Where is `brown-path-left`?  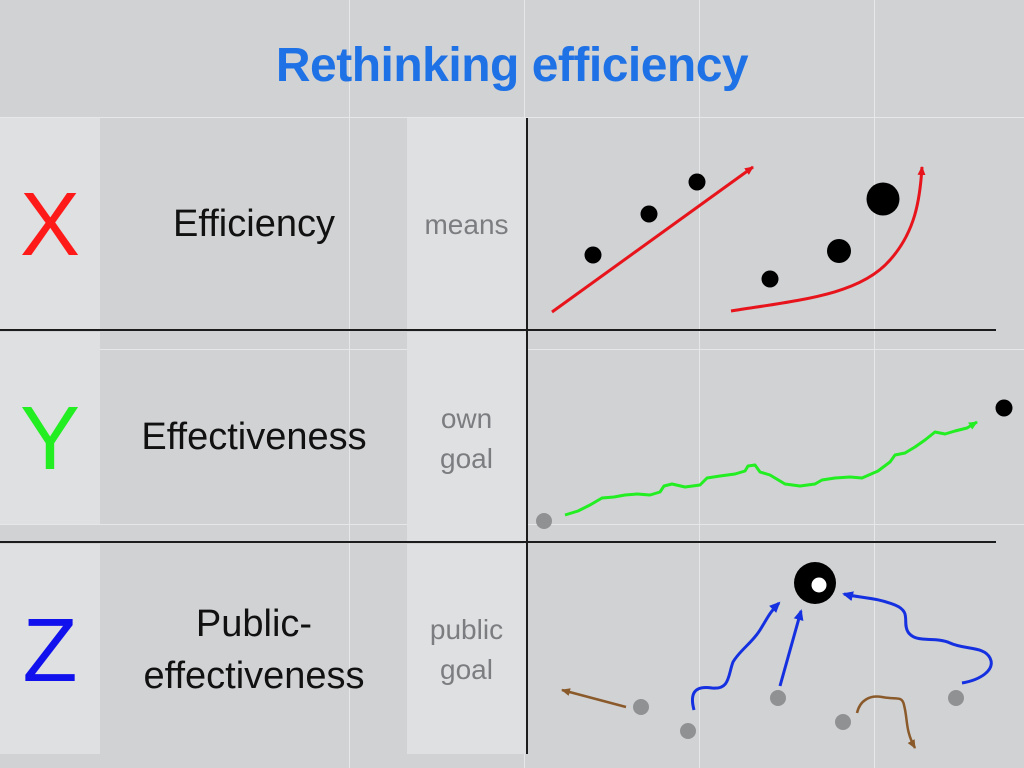
brown-path-left is located at coordinates (594, 698).